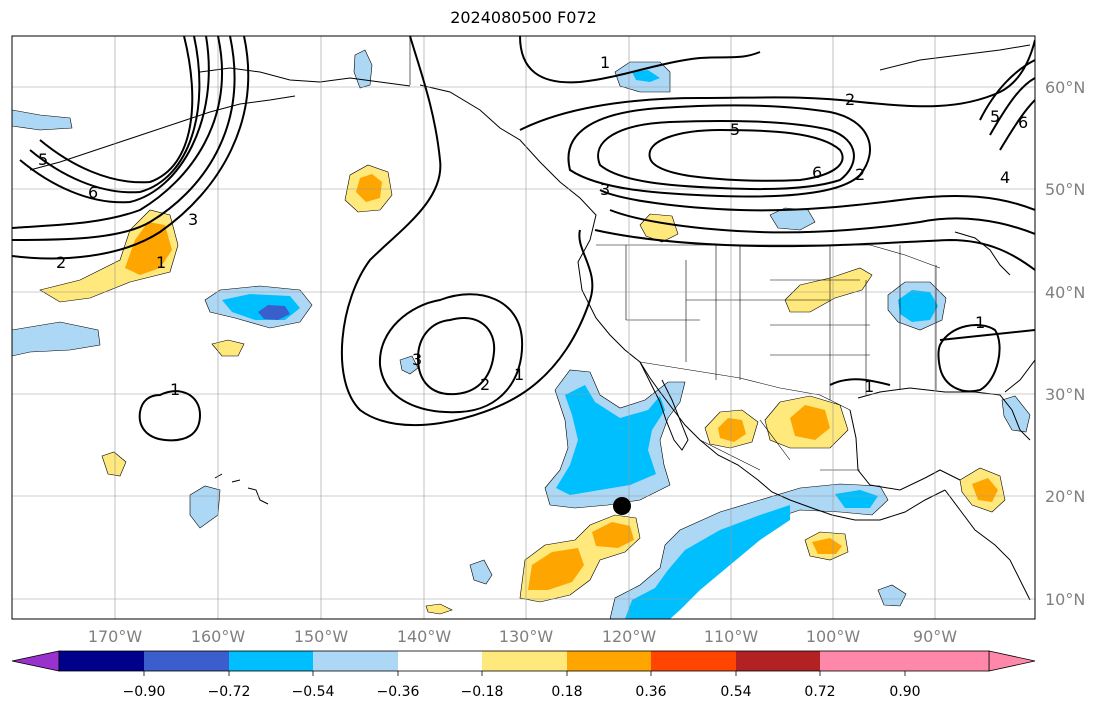 The height and width of the screenshot is (712, 1105). What do you see at coordinates (162, 133) in the screenshot?
I see `coastline-aleutians` at bounding box center [162, 133].